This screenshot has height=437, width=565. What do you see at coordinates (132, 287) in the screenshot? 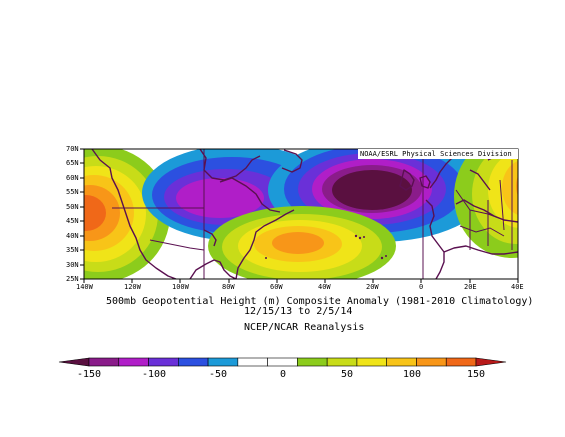
I see `lon-label: 120W` at bounding box center [132, 287].